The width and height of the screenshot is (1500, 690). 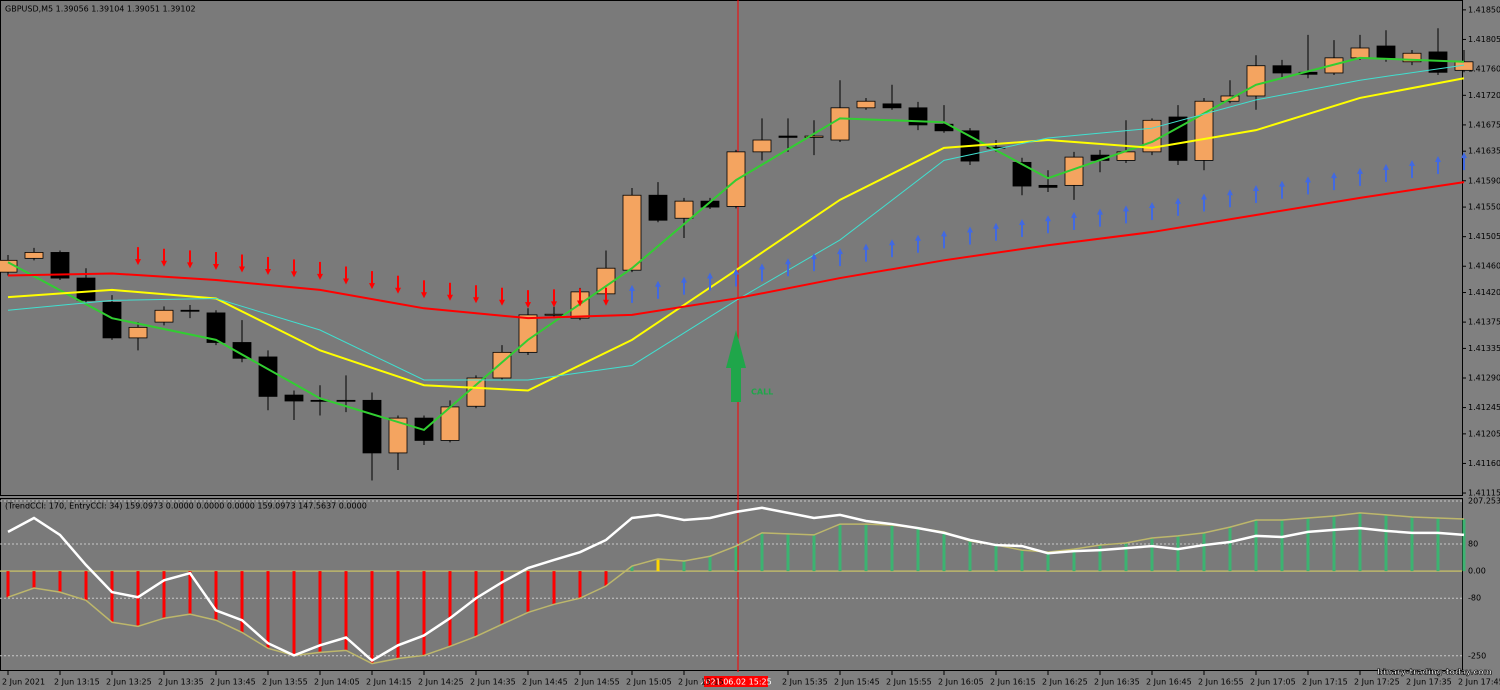 I want to click on x-tick-label: 2 Jun 17:45, so click(x=1479, y=682).